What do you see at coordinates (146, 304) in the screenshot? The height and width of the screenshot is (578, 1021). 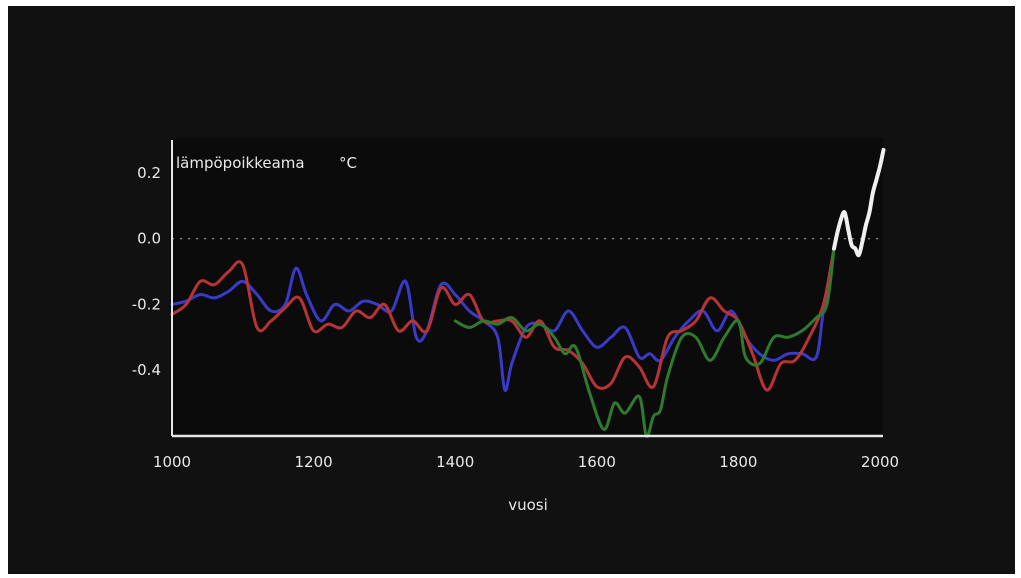 I see `y-tick-label: -0.2` at bounding box center [146, 304].